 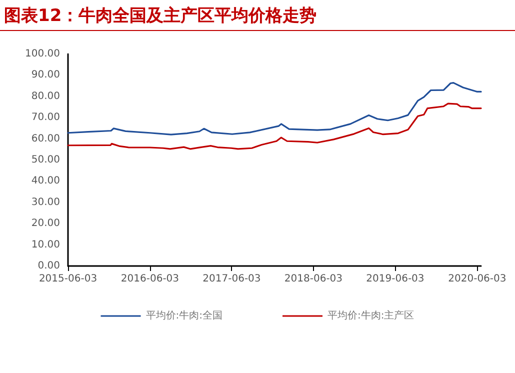 What do you see at coordinates (68, 279) in the screenshot?
I see `x-tick-label: 2015-06-03` at bounding box center [68, 279].